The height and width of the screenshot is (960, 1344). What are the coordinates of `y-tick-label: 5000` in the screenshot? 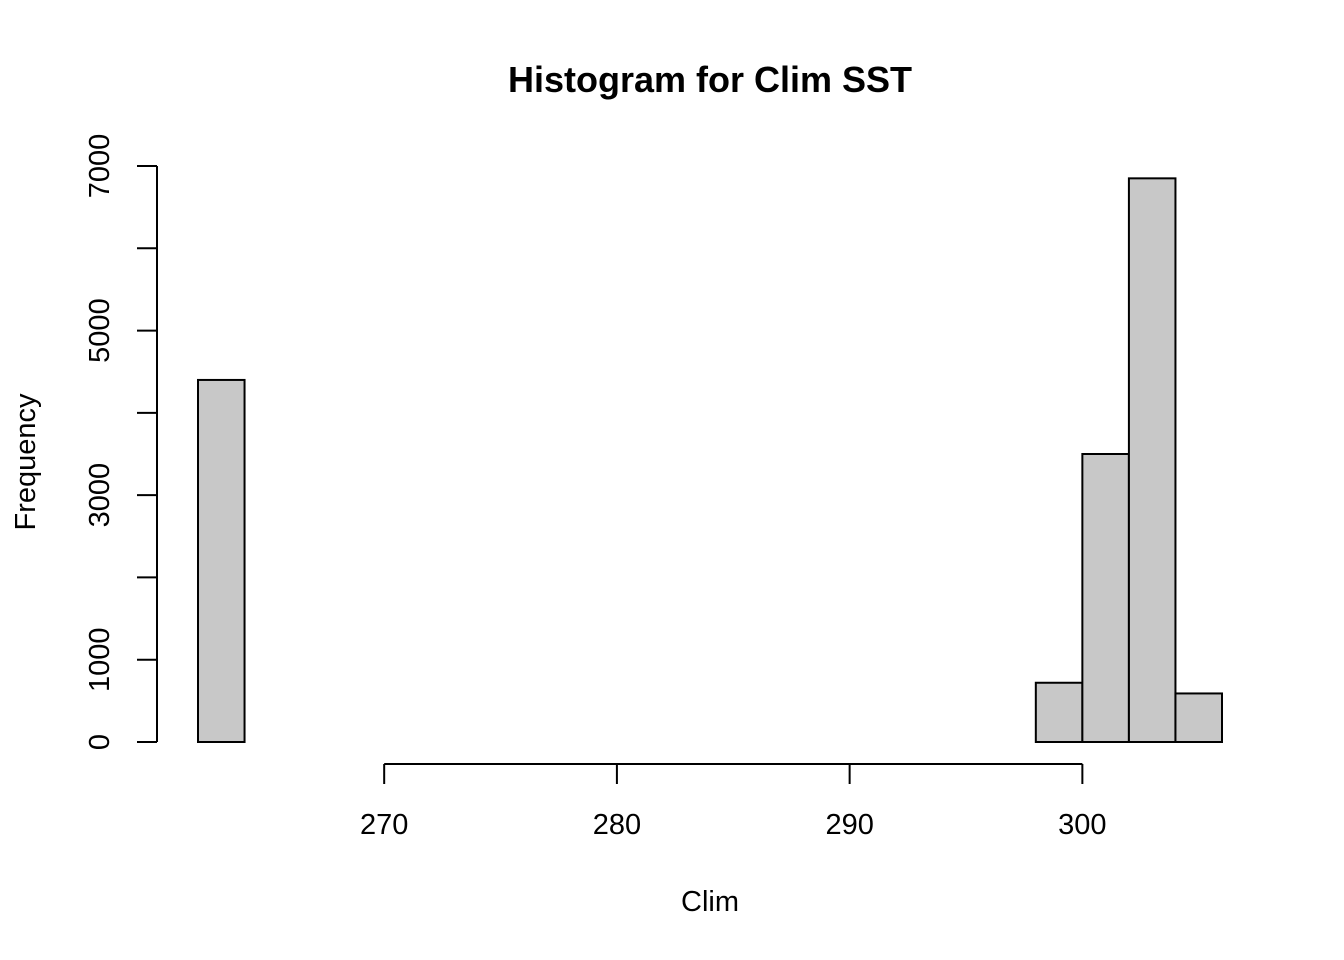 It's located at (100, 330).